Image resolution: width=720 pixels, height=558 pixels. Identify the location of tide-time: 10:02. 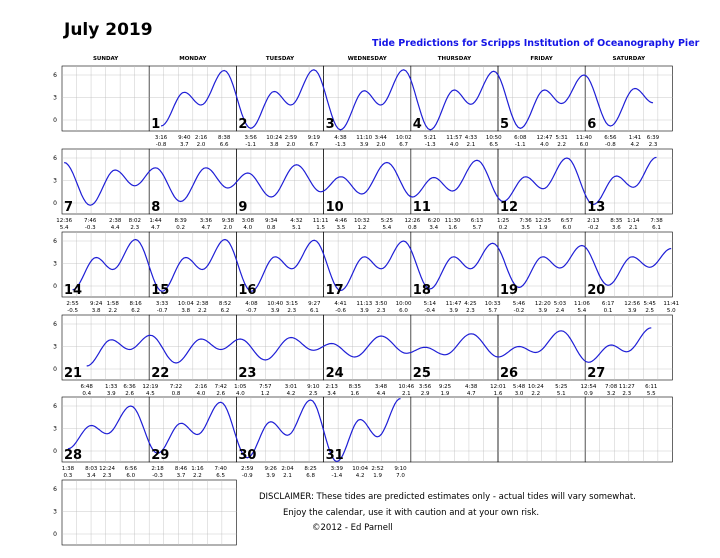
(404, 138).